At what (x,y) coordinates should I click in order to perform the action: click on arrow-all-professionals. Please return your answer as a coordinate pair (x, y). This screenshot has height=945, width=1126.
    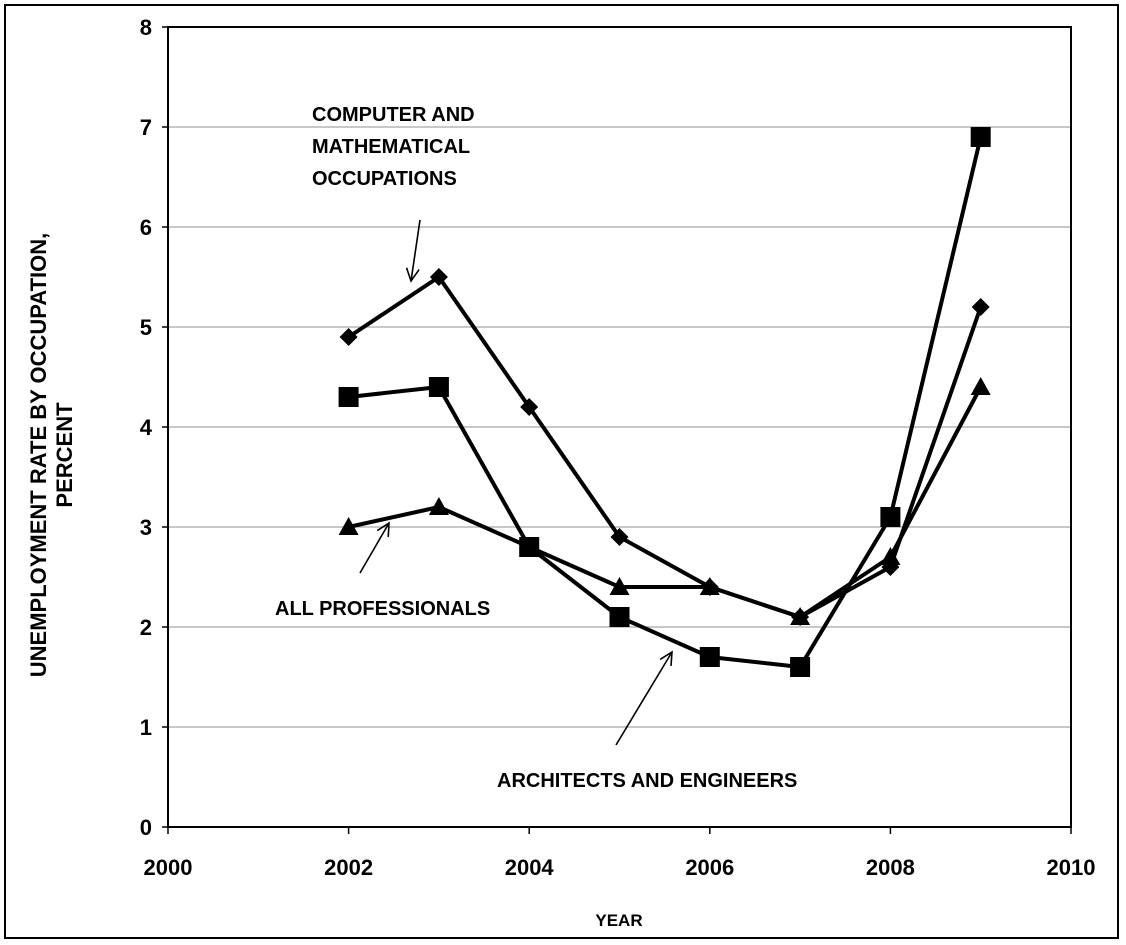
    Looking at the image, I should click on (374, 547).